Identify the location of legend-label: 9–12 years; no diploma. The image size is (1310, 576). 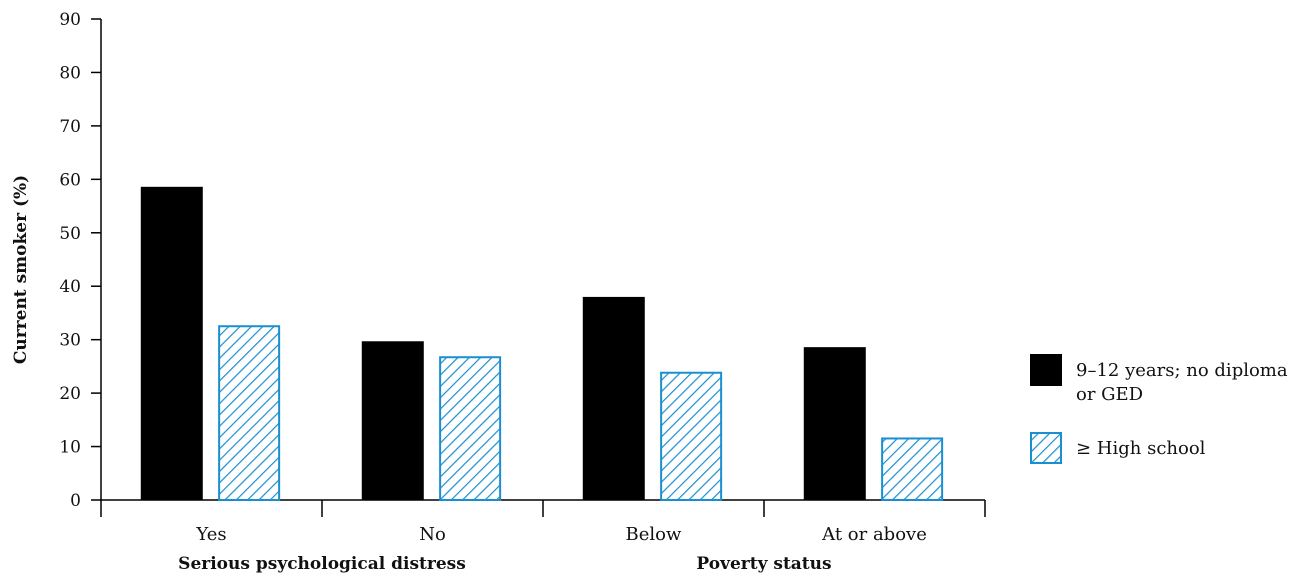
(1182, 370).